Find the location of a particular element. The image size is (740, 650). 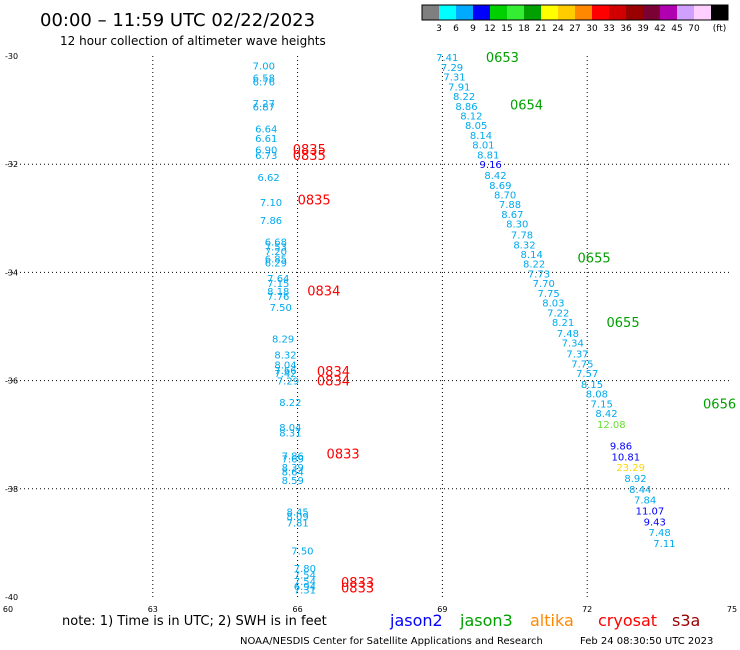

color-scale-tick: (ft) is located at coordinates (720, 29).